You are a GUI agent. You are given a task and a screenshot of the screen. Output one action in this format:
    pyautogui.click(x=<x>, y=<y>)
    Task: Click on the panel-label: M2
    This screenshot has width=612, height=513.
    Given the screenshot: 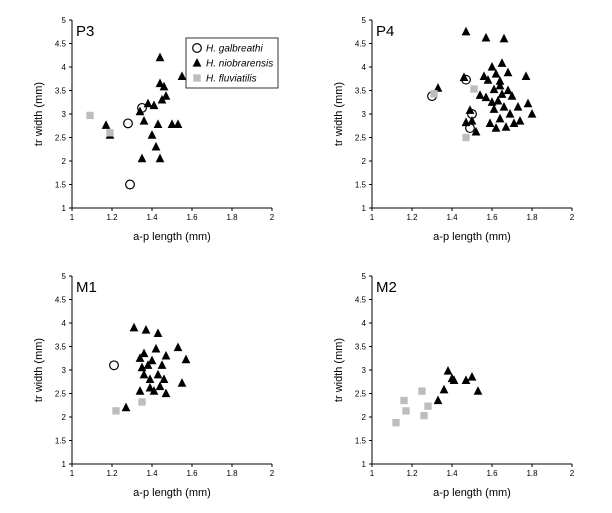 What is the action you would take?
    pyautogui.click(x=386, y=287)
    